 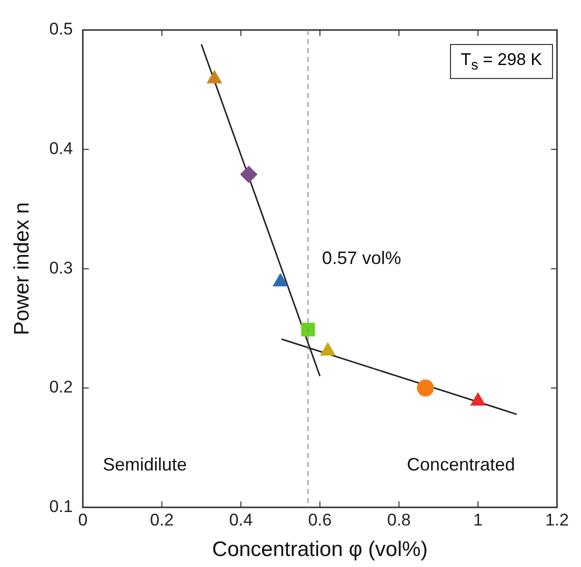 What do you see at coordinates (399, 520) in the screenshot?
I see `x-tick-label: 0.8` at bounding box center [399, 520].